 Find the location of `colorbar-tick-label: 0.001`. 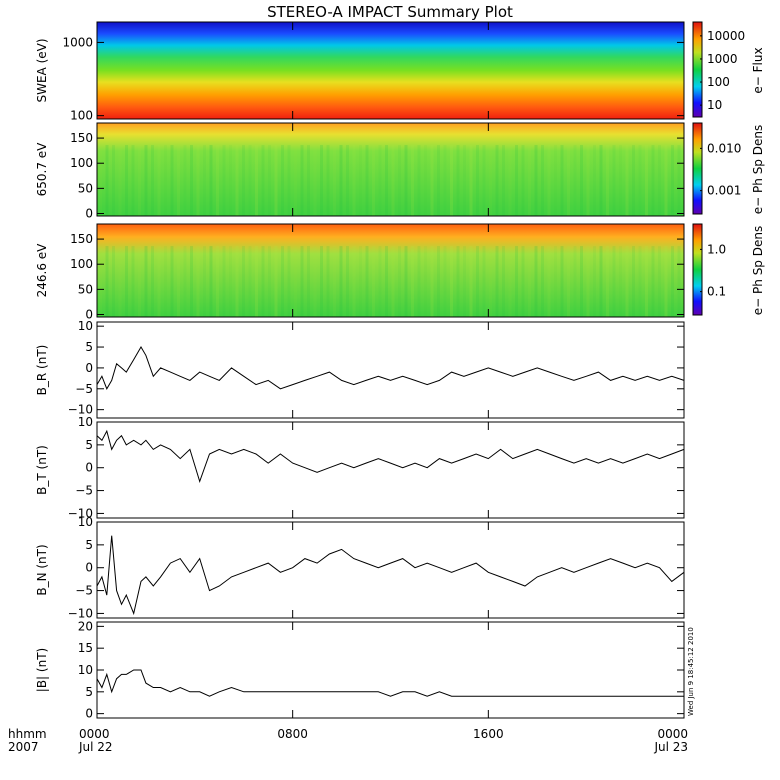

colorbar-tick-label: 0.001 is located at coordinates (724, 191).